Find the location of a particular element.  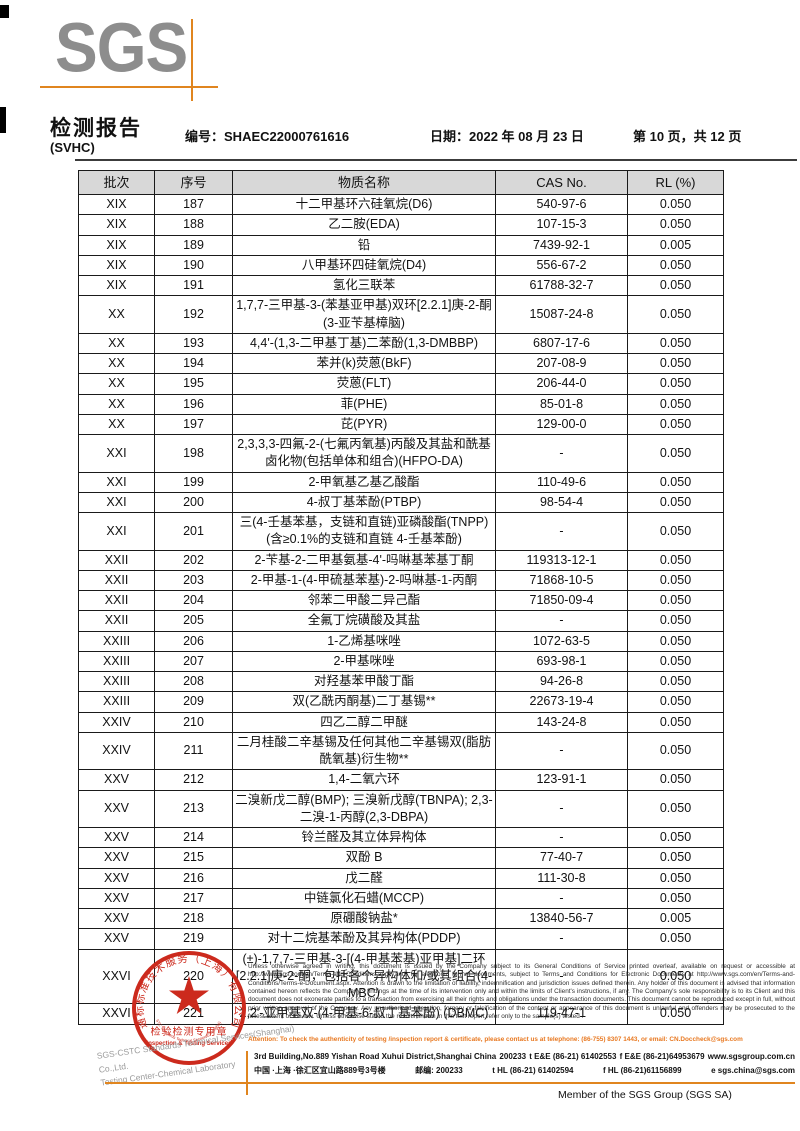

substance-name-cell: 4,4'-(1,3-二甲基丁基)二苯酚(1,3-DMBBP) is located at coordinates (364, 343).